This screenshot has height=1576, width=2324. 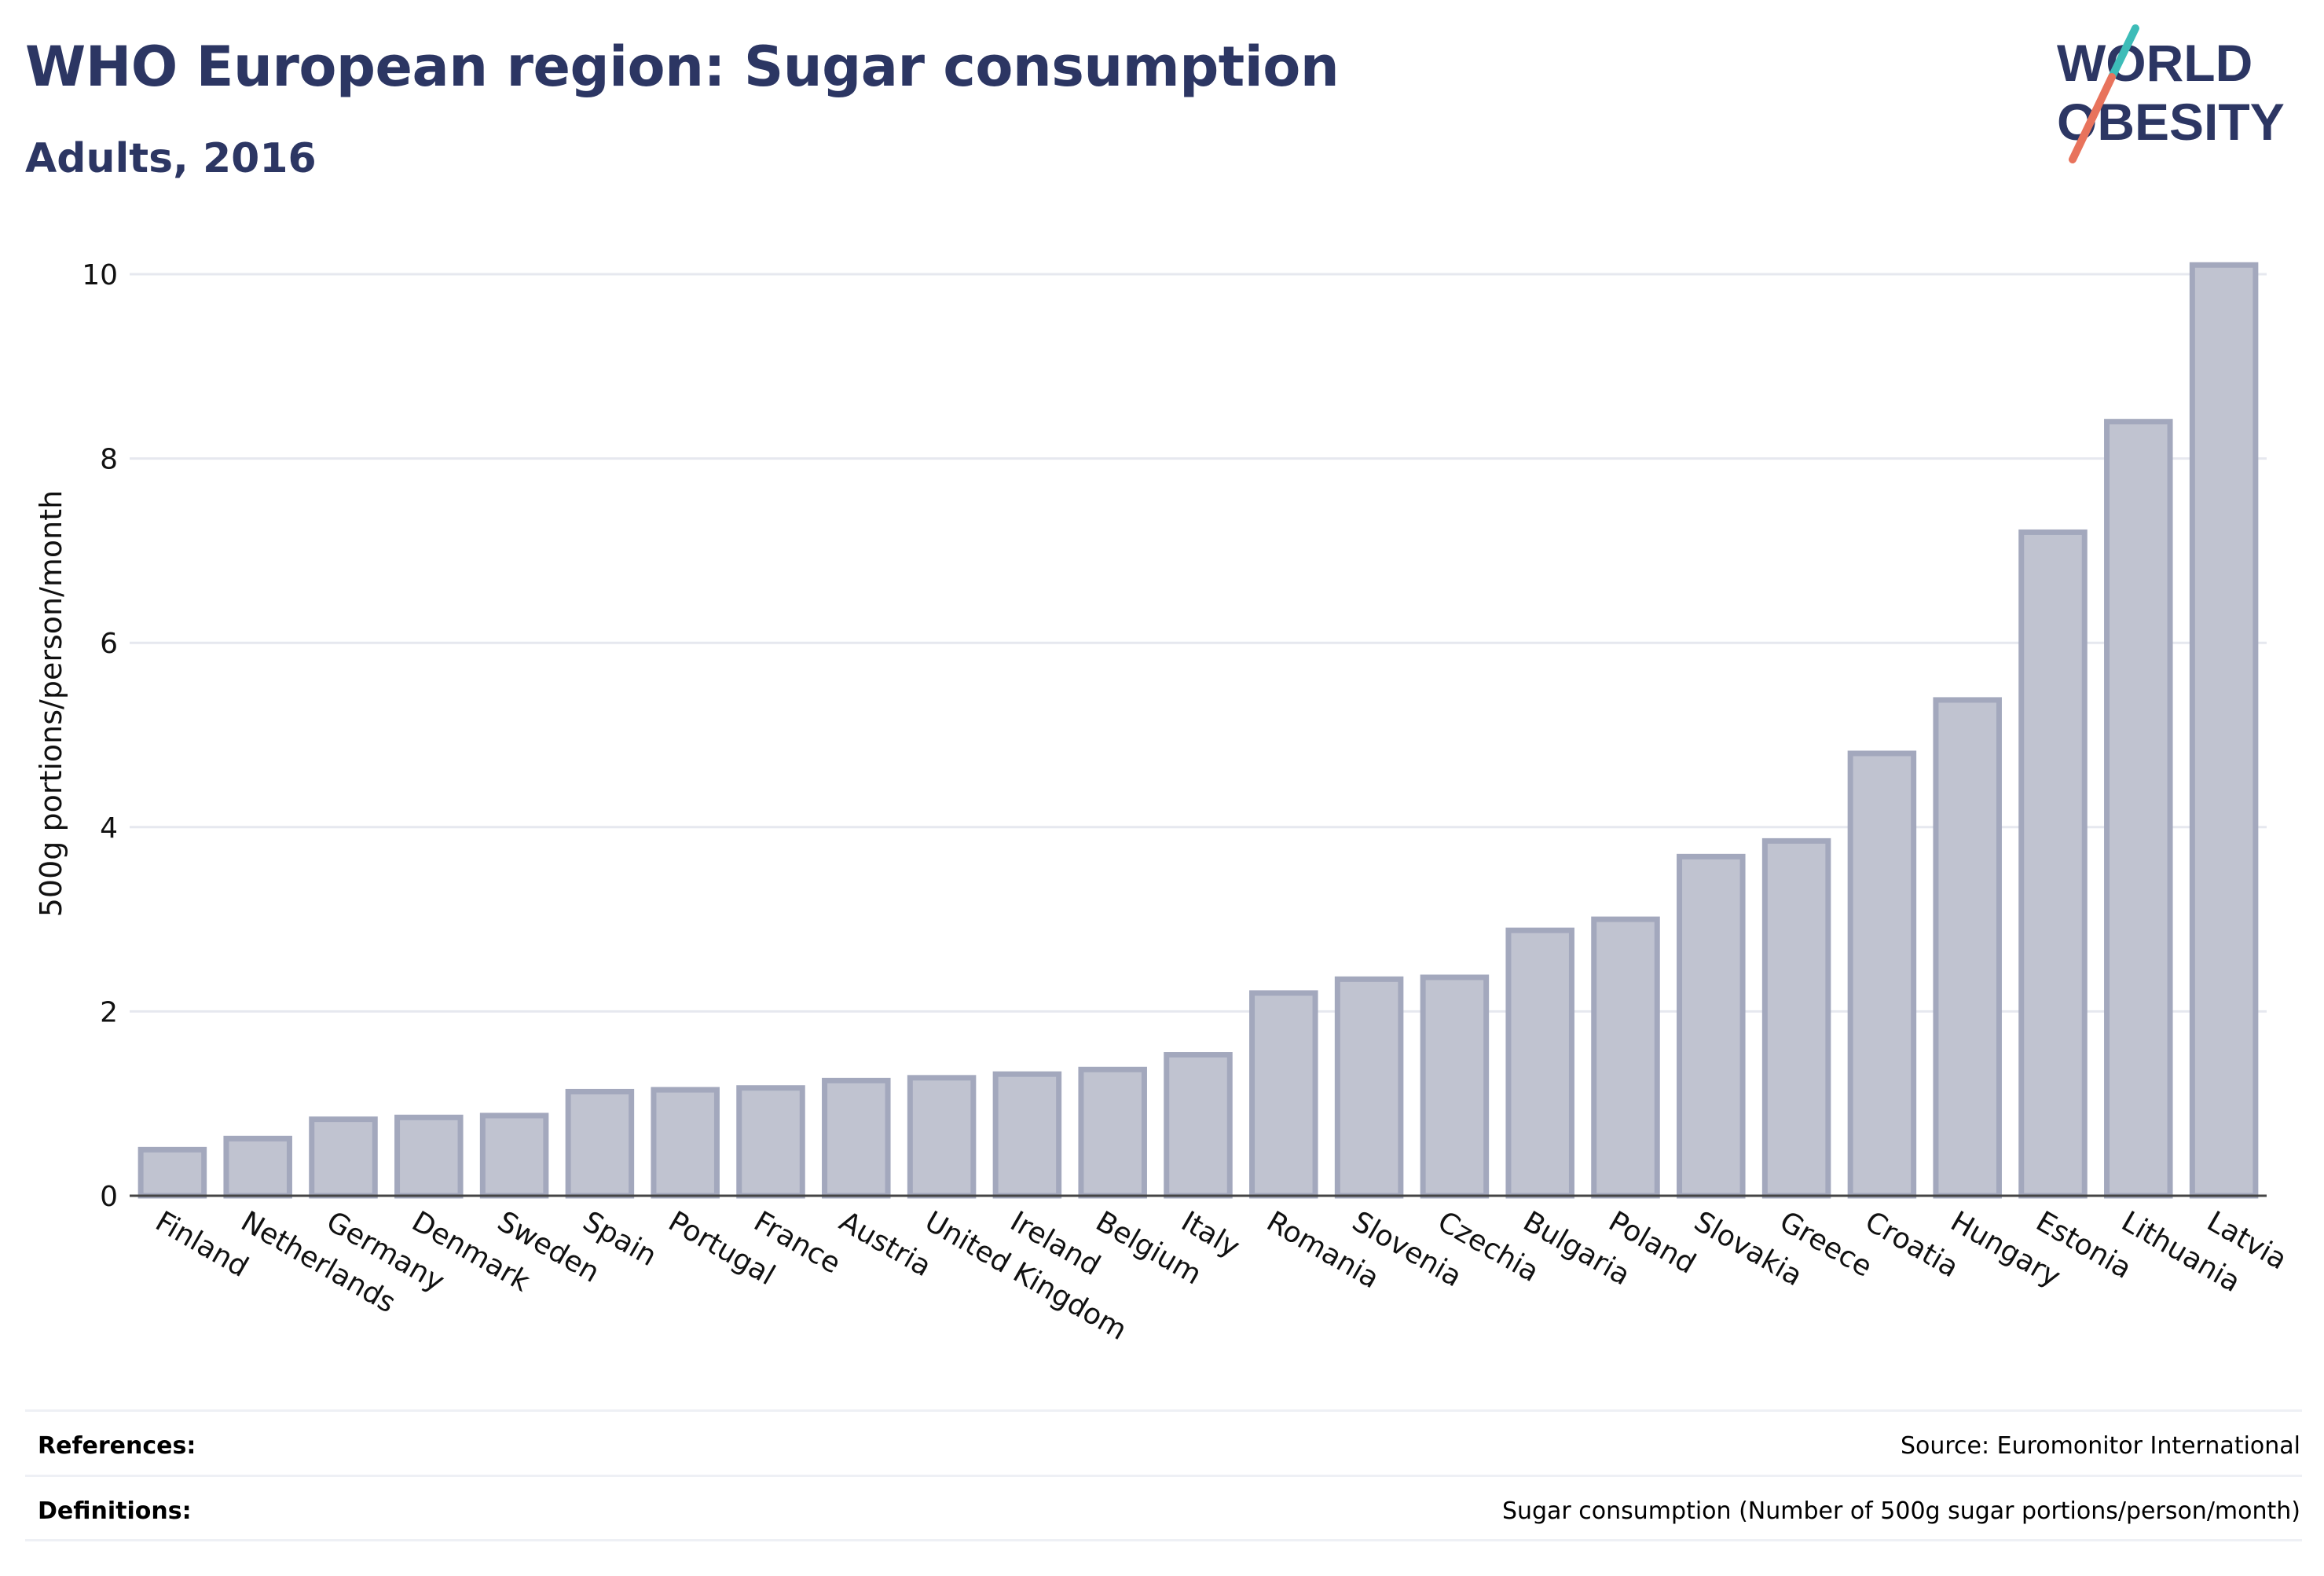 What do you see at coordinates (109, 460) in the screenshot?
I see `y-tick-label: 8` at bounding box center [109, 460].